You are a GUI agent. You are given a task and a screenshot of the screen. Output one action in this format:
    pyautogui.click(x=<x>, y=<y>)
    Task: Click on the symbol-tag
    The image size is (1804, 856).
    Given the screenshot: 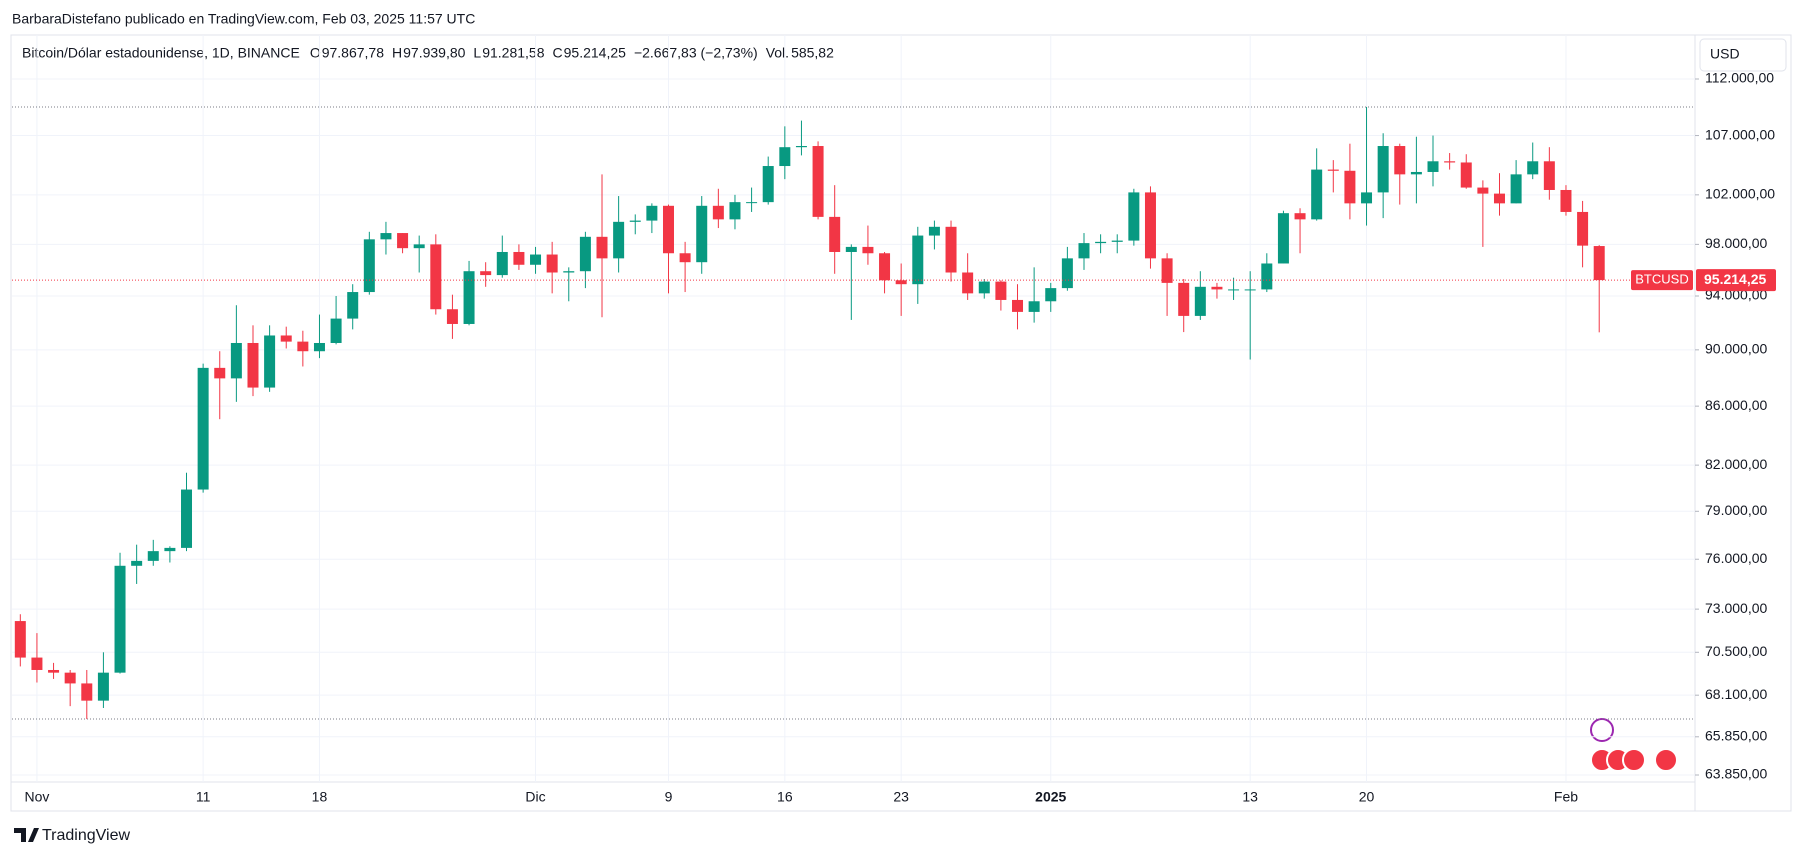 What is the action you would take?
    pyautogui.click(x=1662, y=280)
    